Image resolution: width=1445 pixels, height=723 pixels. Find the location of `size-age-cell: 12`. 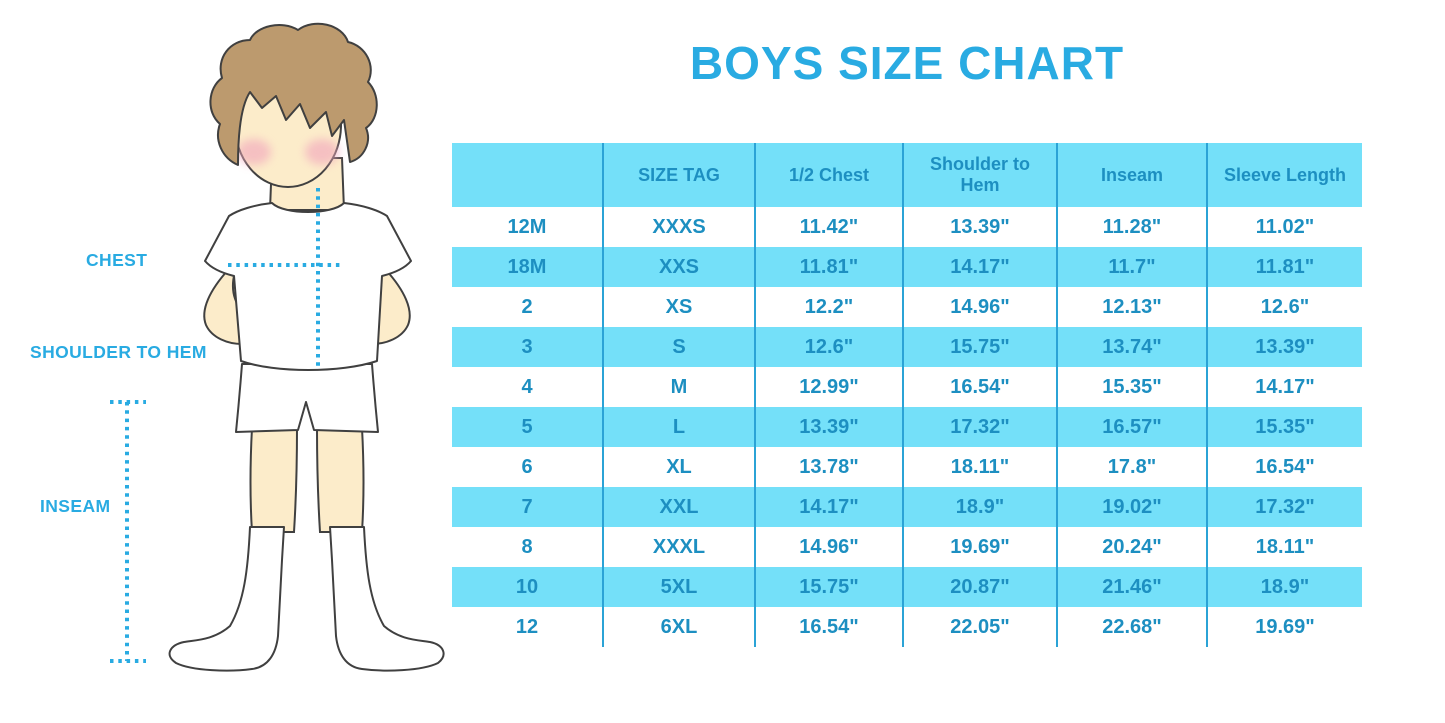

size-age-cell: 12 is located at coordinates (527, 626).